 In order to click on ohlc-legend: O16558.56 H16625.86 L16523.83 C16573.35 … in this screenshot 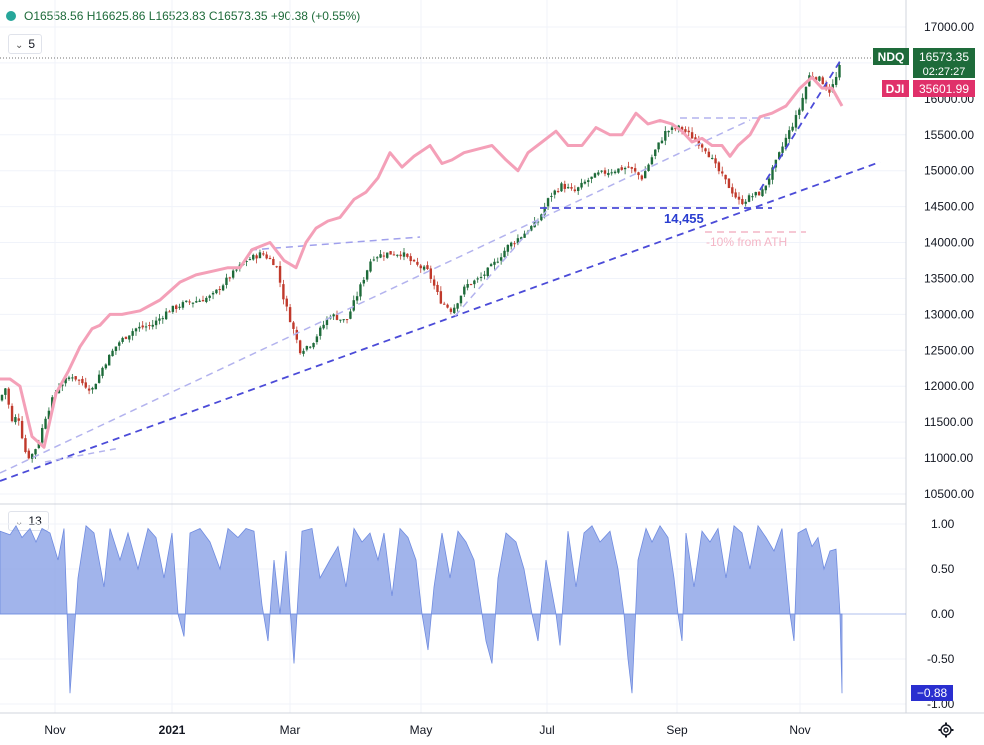, I will do `click(183, 16)`.